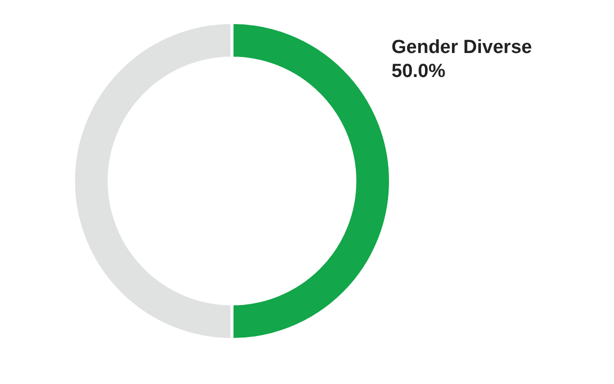 Image resolution: width=614 pixels, height=384 pixels. I want to click on slice-label: Gender Diverse, so click(462, 47).